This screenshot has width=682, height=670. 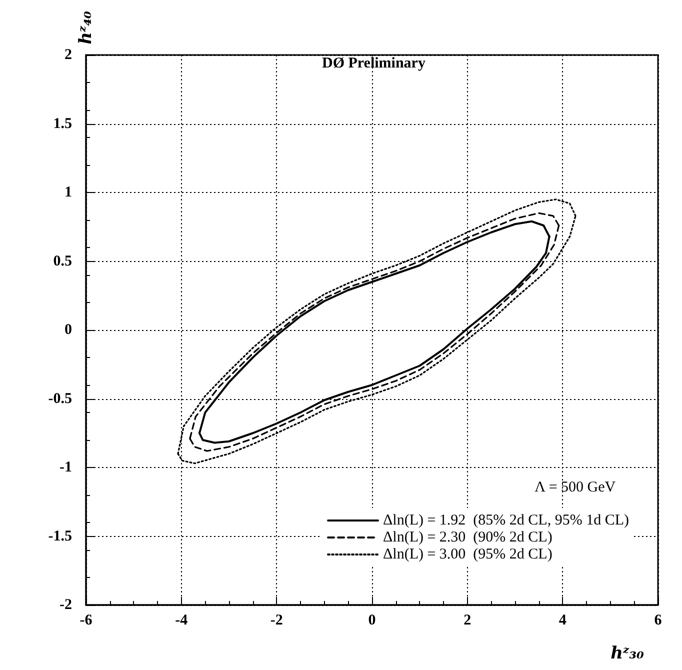 What do you see at coordinates (562, 620) in the screenshot?
I see `x-tick-label: 4` at bounding box center [562, 620].